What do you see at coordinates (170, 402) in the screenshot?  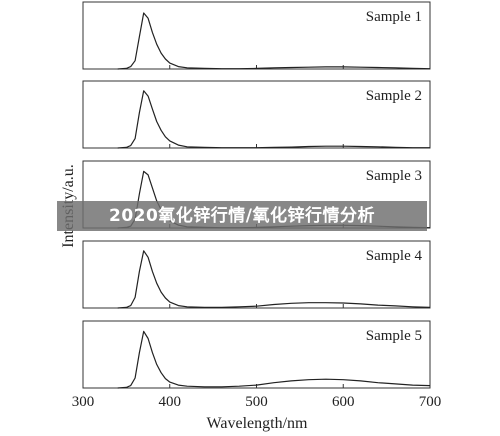 I see `x-tick-label: 400` at bounding box center [170, 402].